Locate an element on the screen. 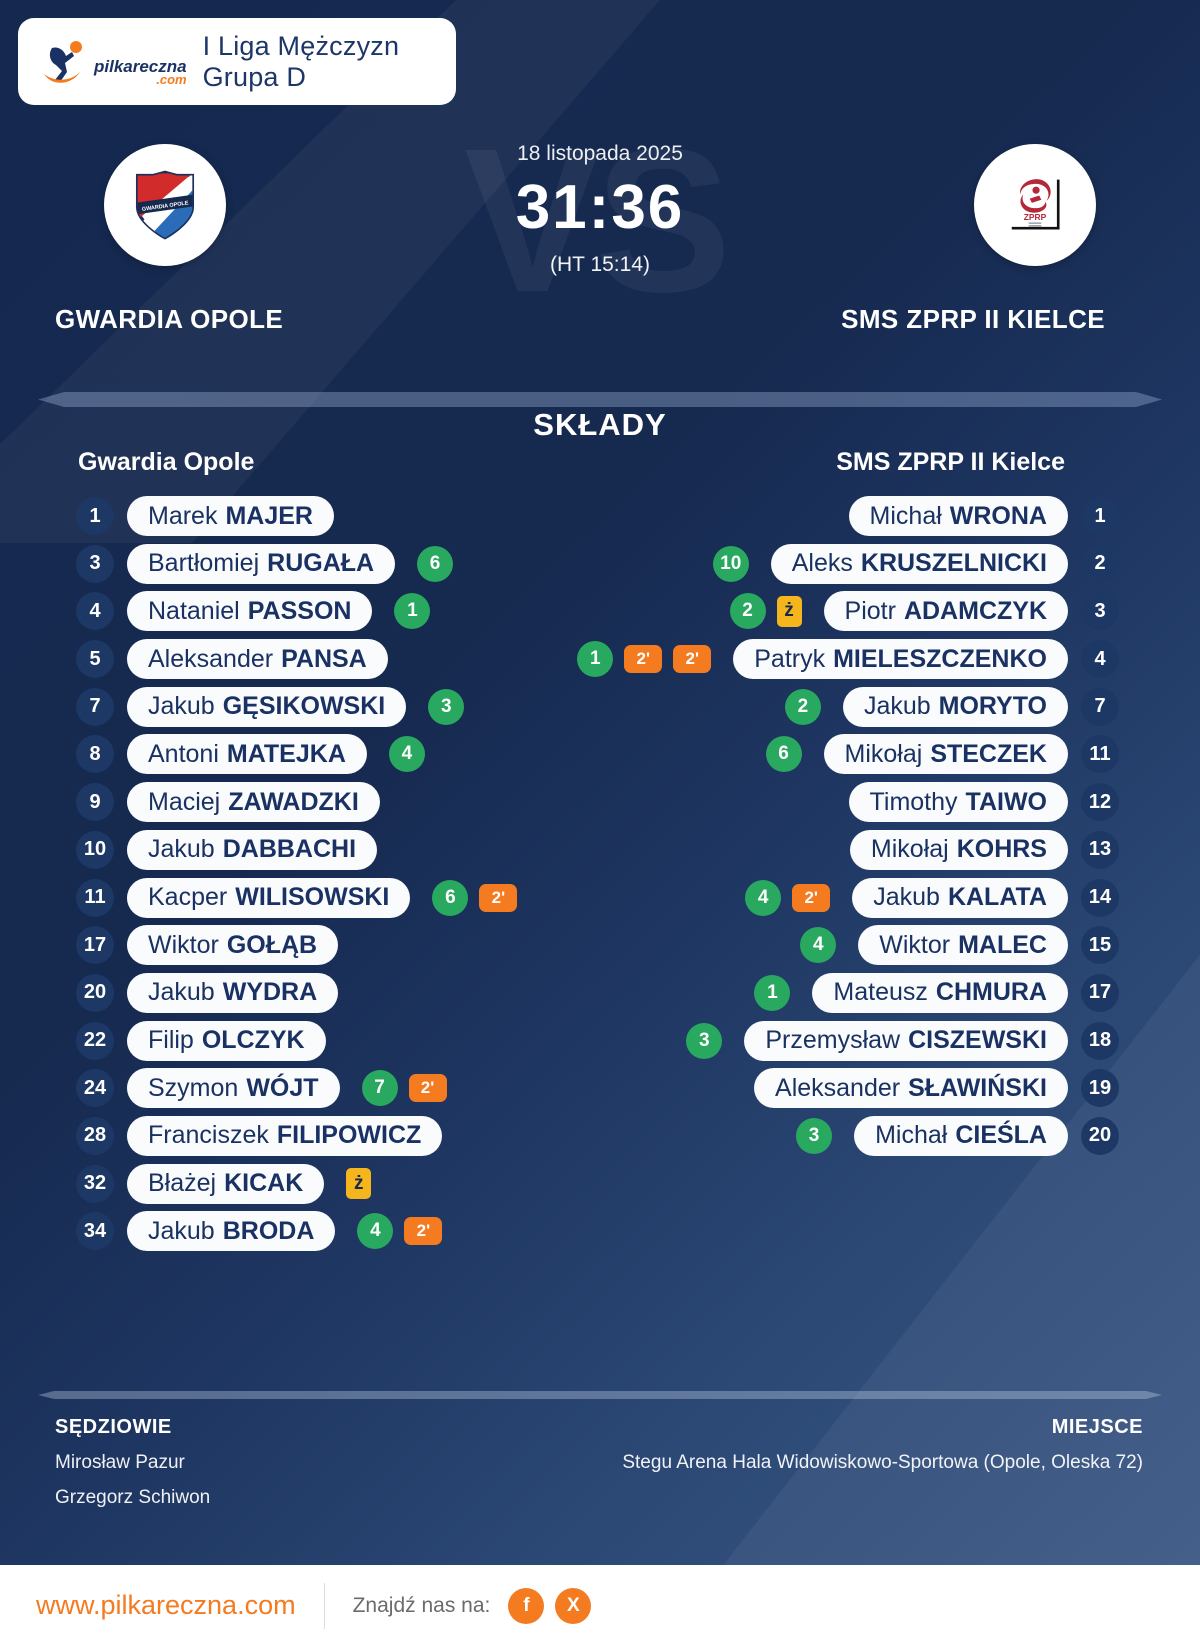 The image size is (1200, 1646). player-row: 32 Błażej KICAK ż is located at coordinates (224, 1183).